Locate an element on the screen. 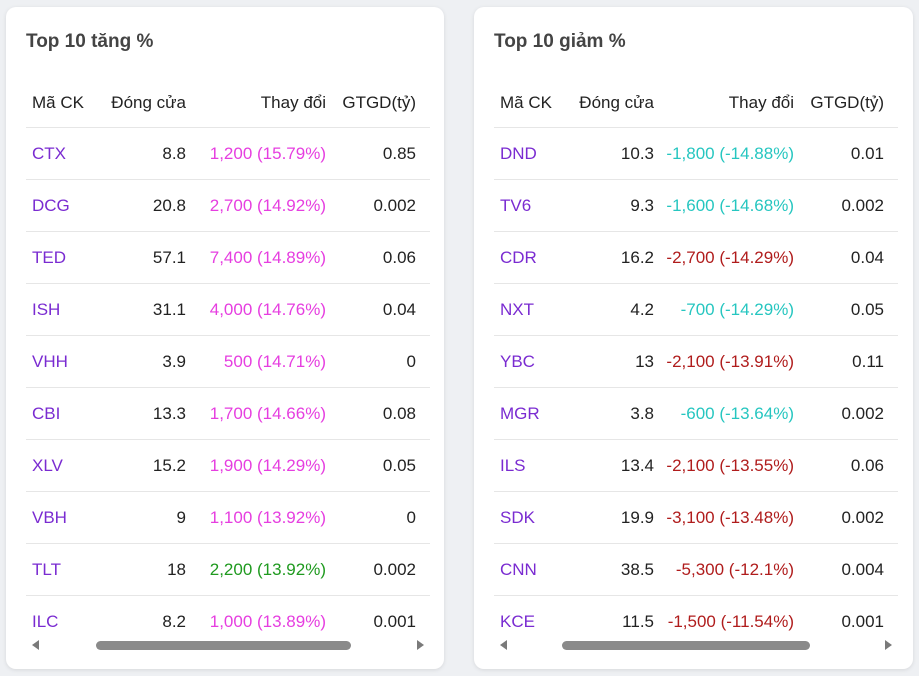 This screenshot has height=676, width=919. stock-code: DND is located at coordinates (518, 153).